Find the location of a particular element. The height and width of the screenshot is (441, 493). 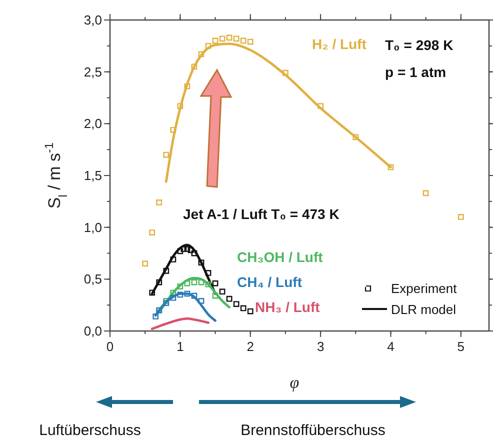

text: Luftüberschuss is located at coordinates (90, 430).